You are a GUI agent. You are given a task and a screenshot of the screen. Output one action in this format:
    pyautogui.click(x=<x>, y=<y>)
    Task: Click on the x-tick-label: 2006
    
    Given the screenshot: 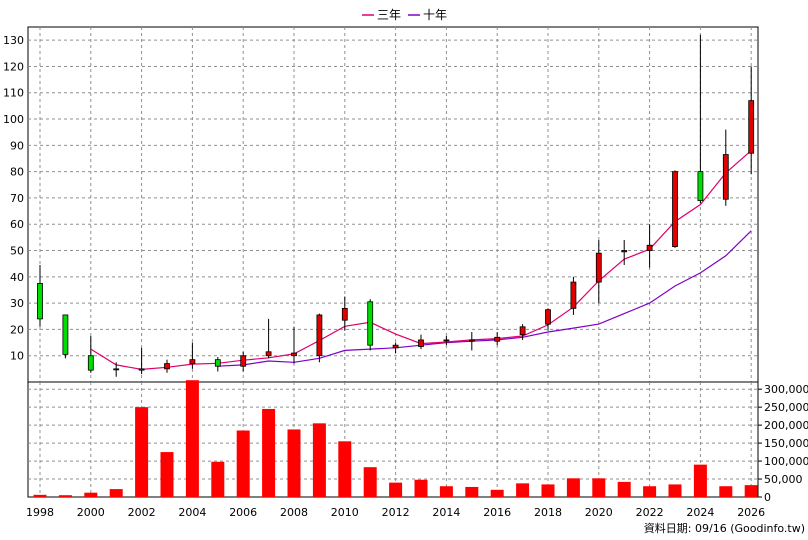 What is the action you would take?
    pyautogui.click(x=243, y=512)
    